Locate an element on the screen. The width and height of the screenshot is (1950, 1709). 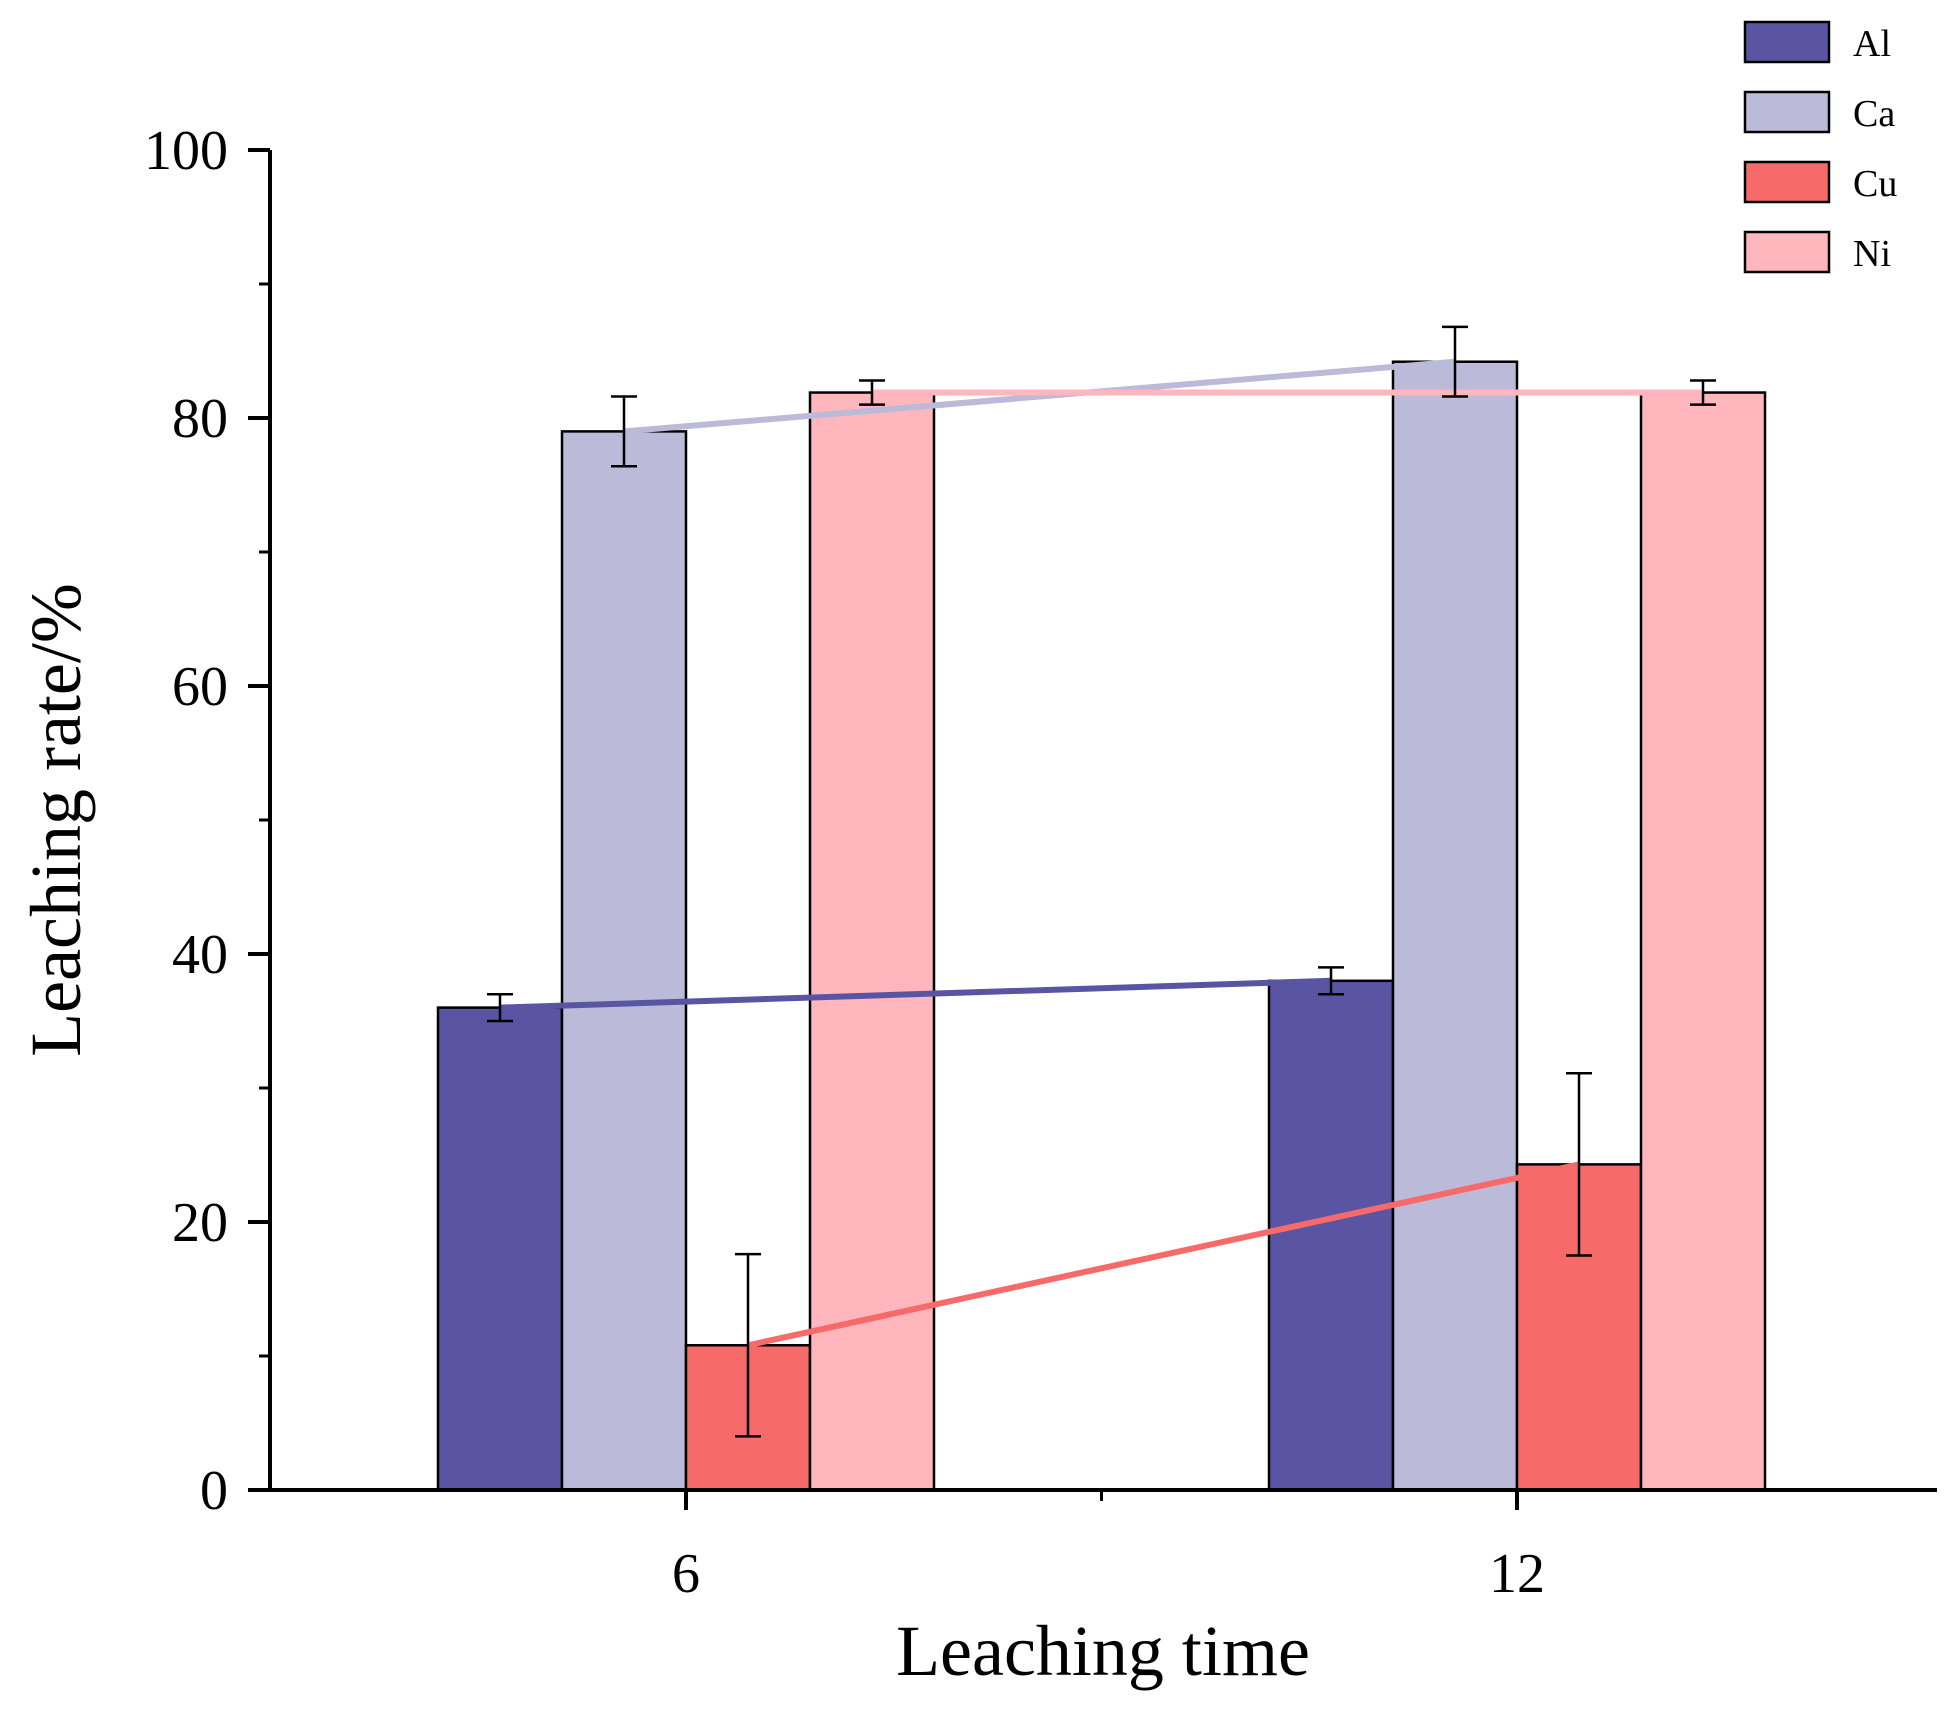
x-tick-label-6: 6 is located at coordinates (686, 1574).